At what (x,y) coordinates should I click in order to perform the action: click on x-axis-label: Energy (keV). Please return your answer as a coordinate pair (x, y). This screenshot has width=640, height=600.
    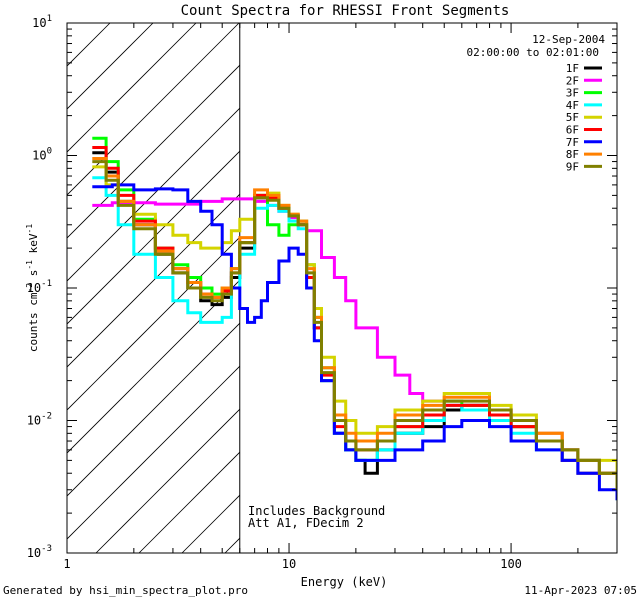
    Looking at the image, I should click on (344, 582).